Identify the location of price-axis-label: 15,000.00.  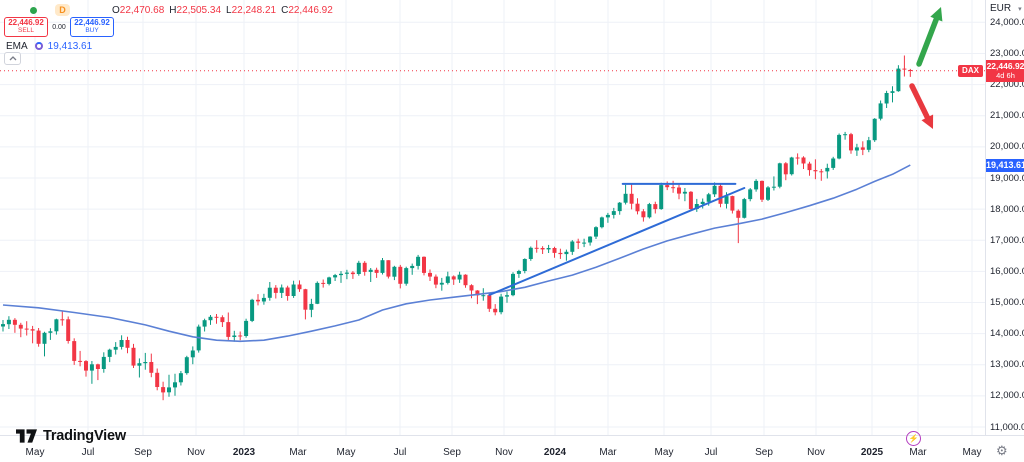
(1007, 302).